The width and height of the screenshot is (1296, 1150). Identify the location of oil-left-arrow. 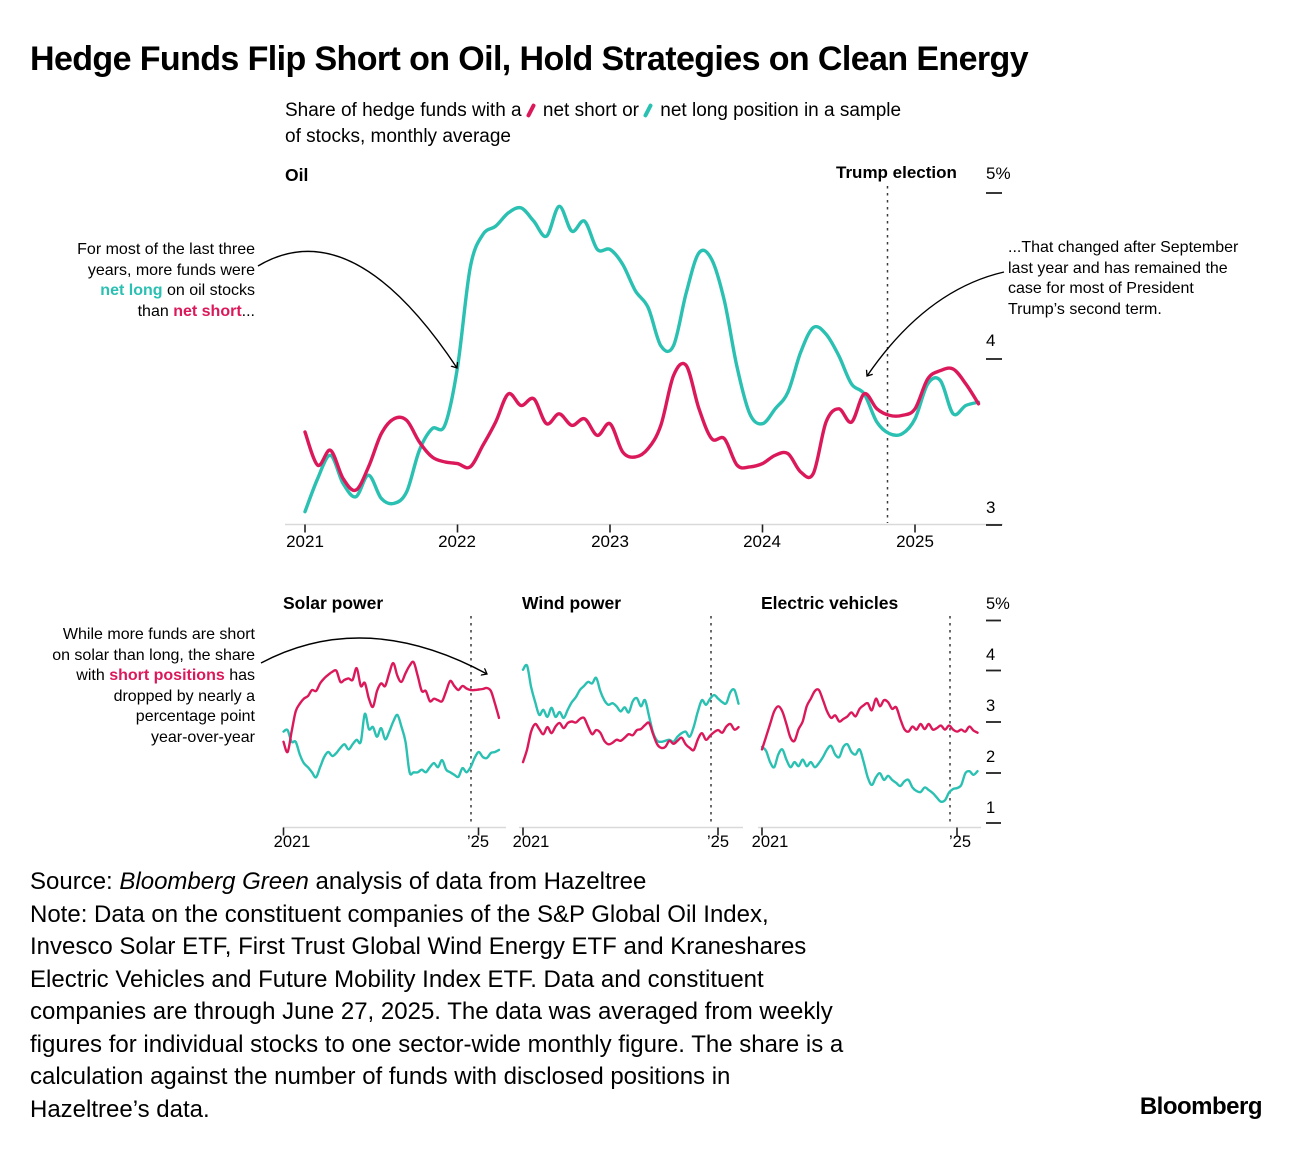
(357, 309).